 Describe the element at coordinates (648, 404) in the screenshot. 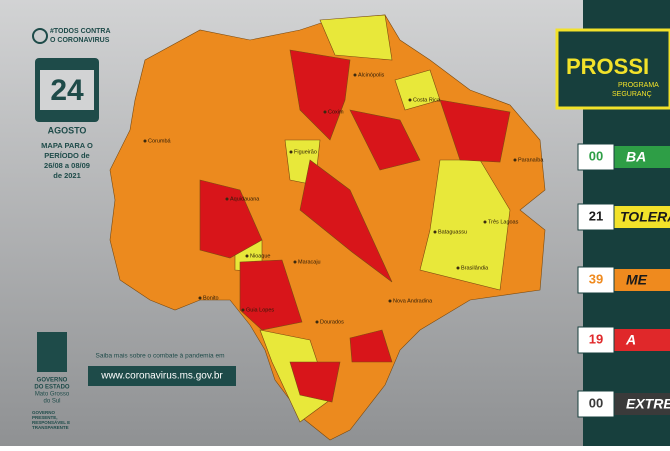

I see `legend-label: EXTRE` at that location.